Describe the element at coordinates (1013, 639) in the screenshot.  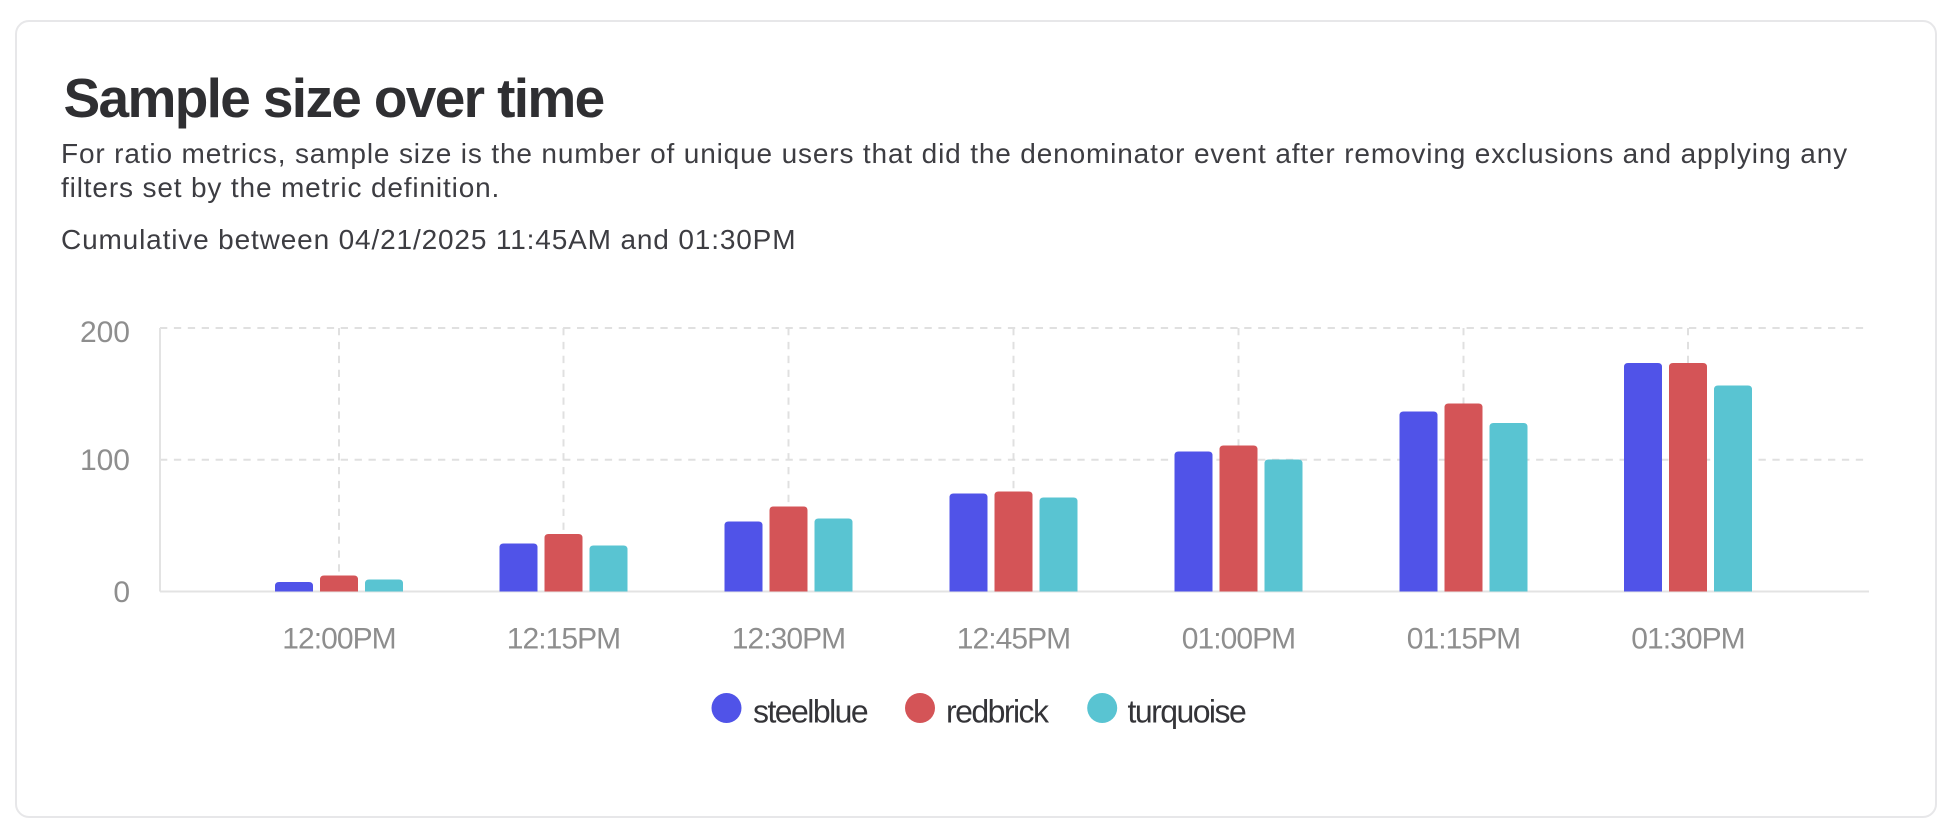
I see `svg-text: 12:45PM` at that location.